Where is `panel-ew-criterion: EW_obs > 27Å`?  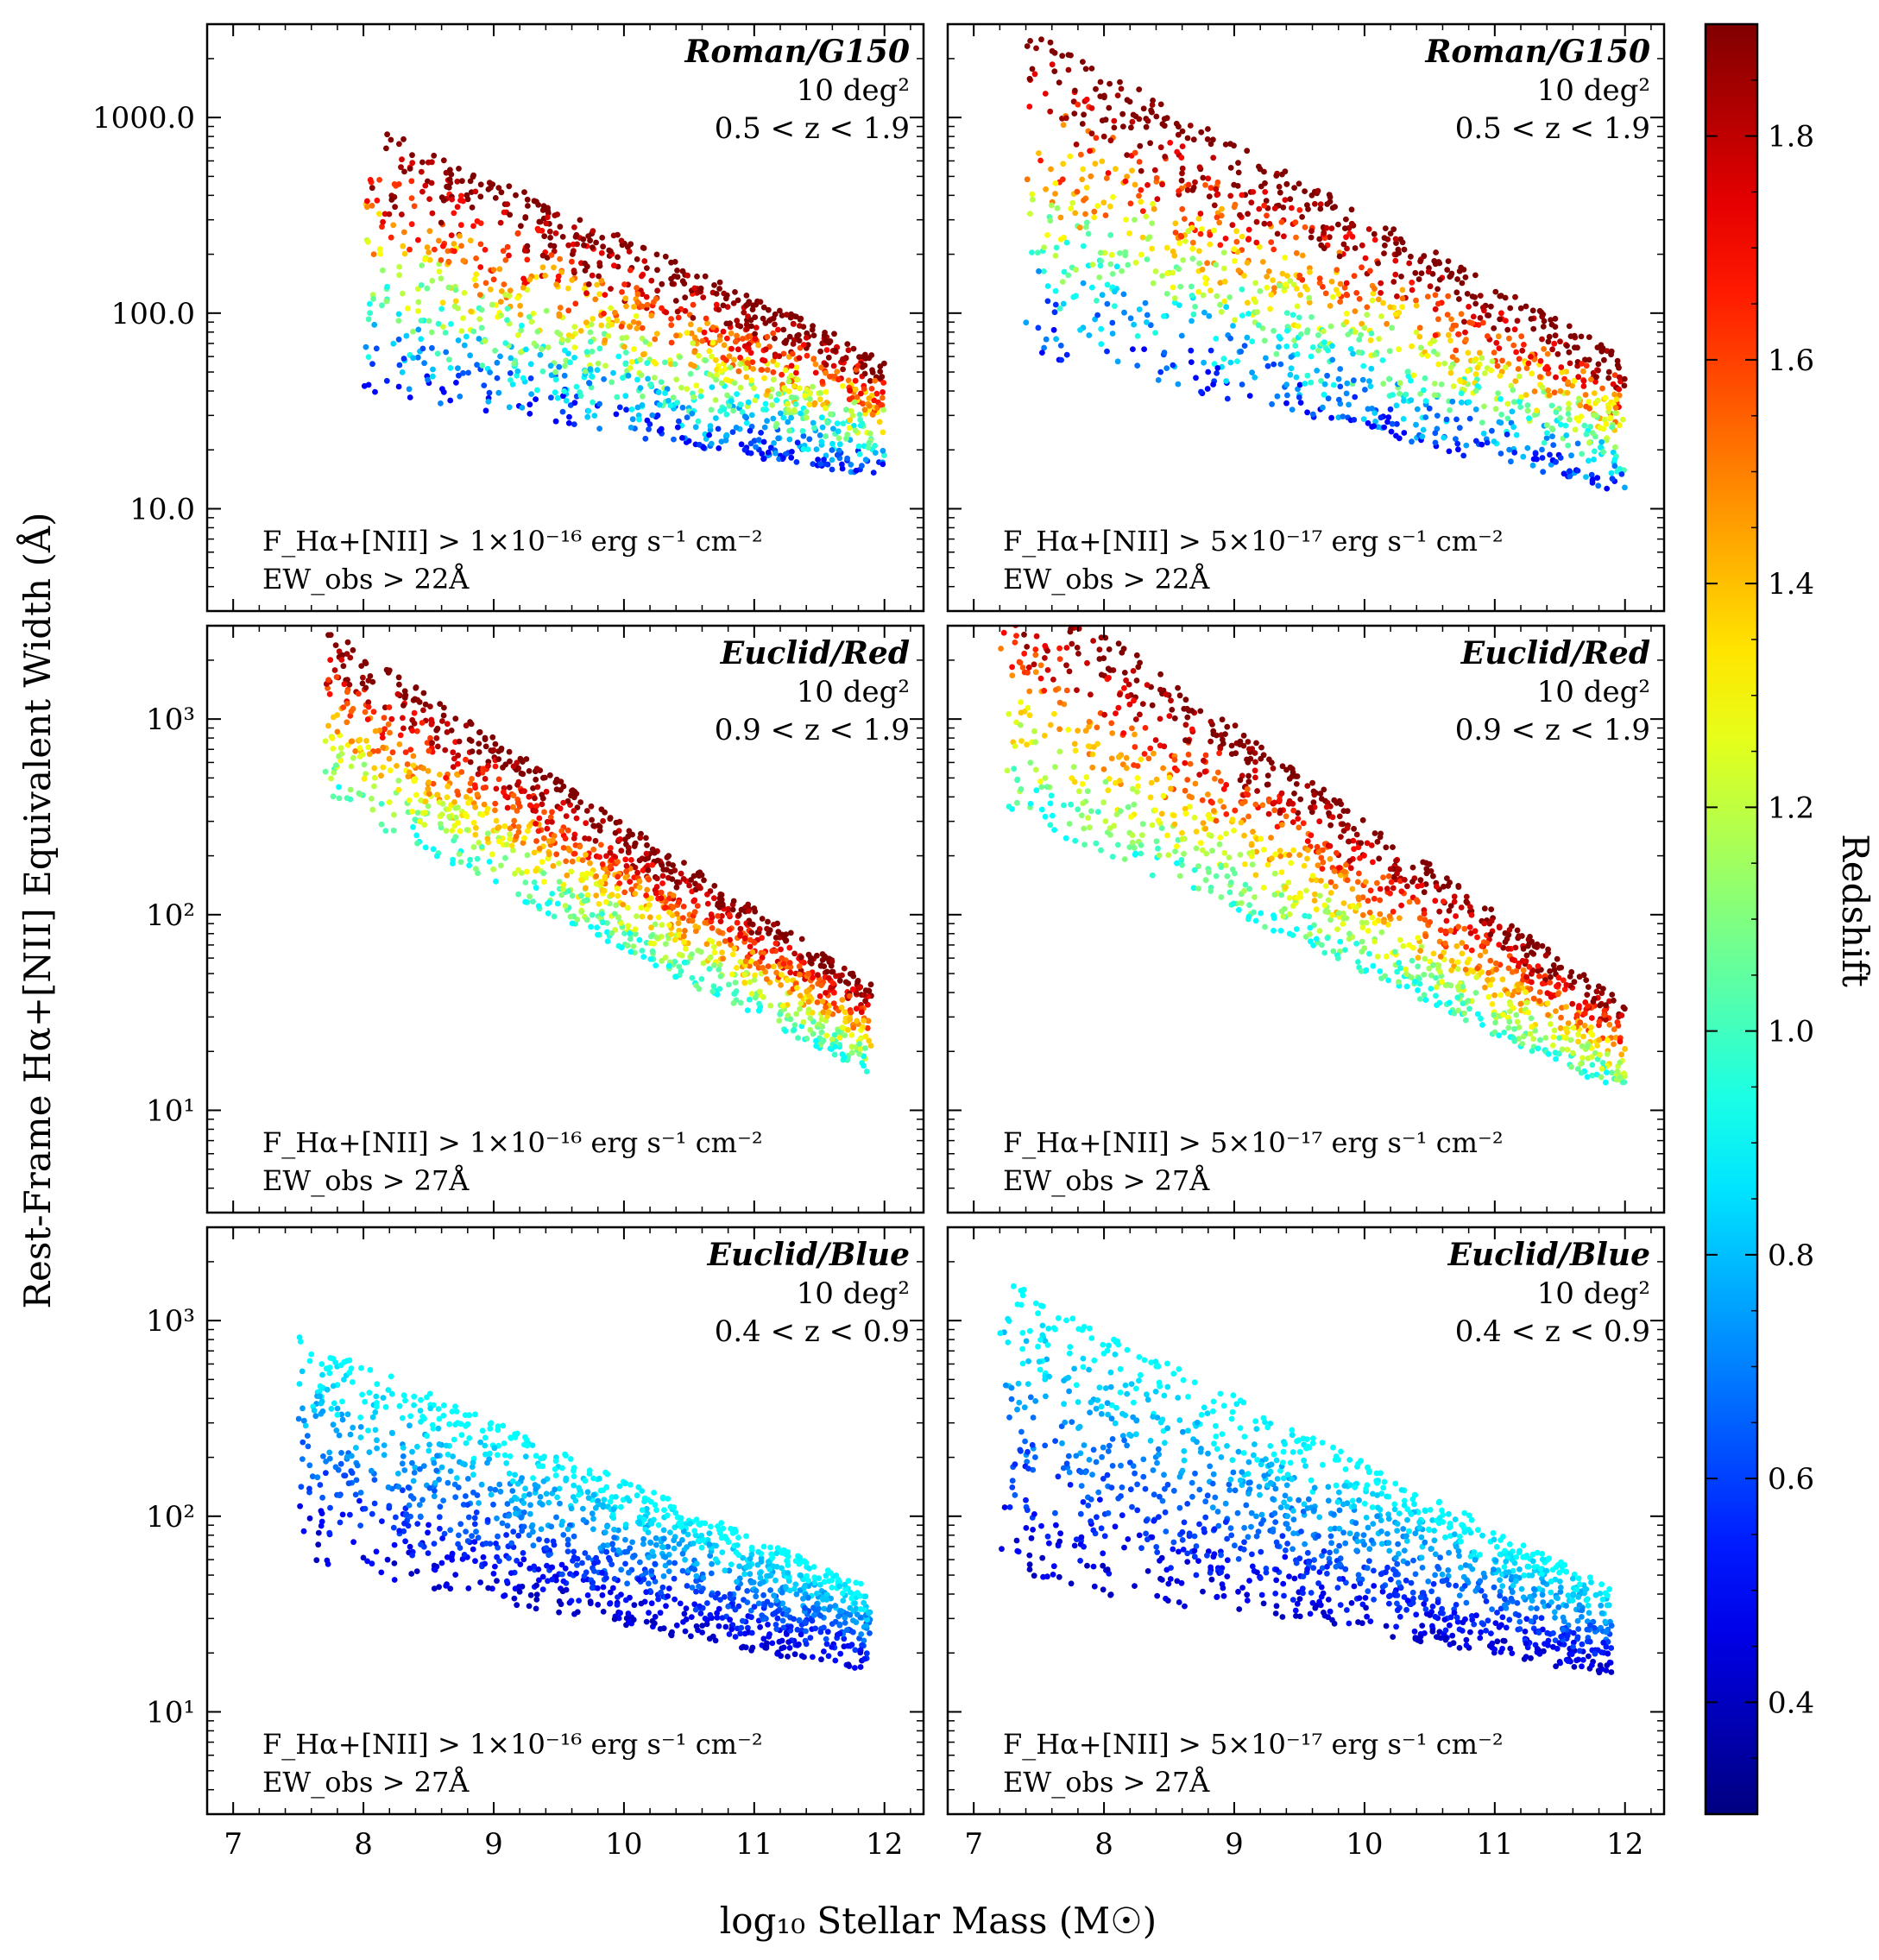
panel-ew-criterion: EW_obs > 27Å is located at coordinates (366, 1181).